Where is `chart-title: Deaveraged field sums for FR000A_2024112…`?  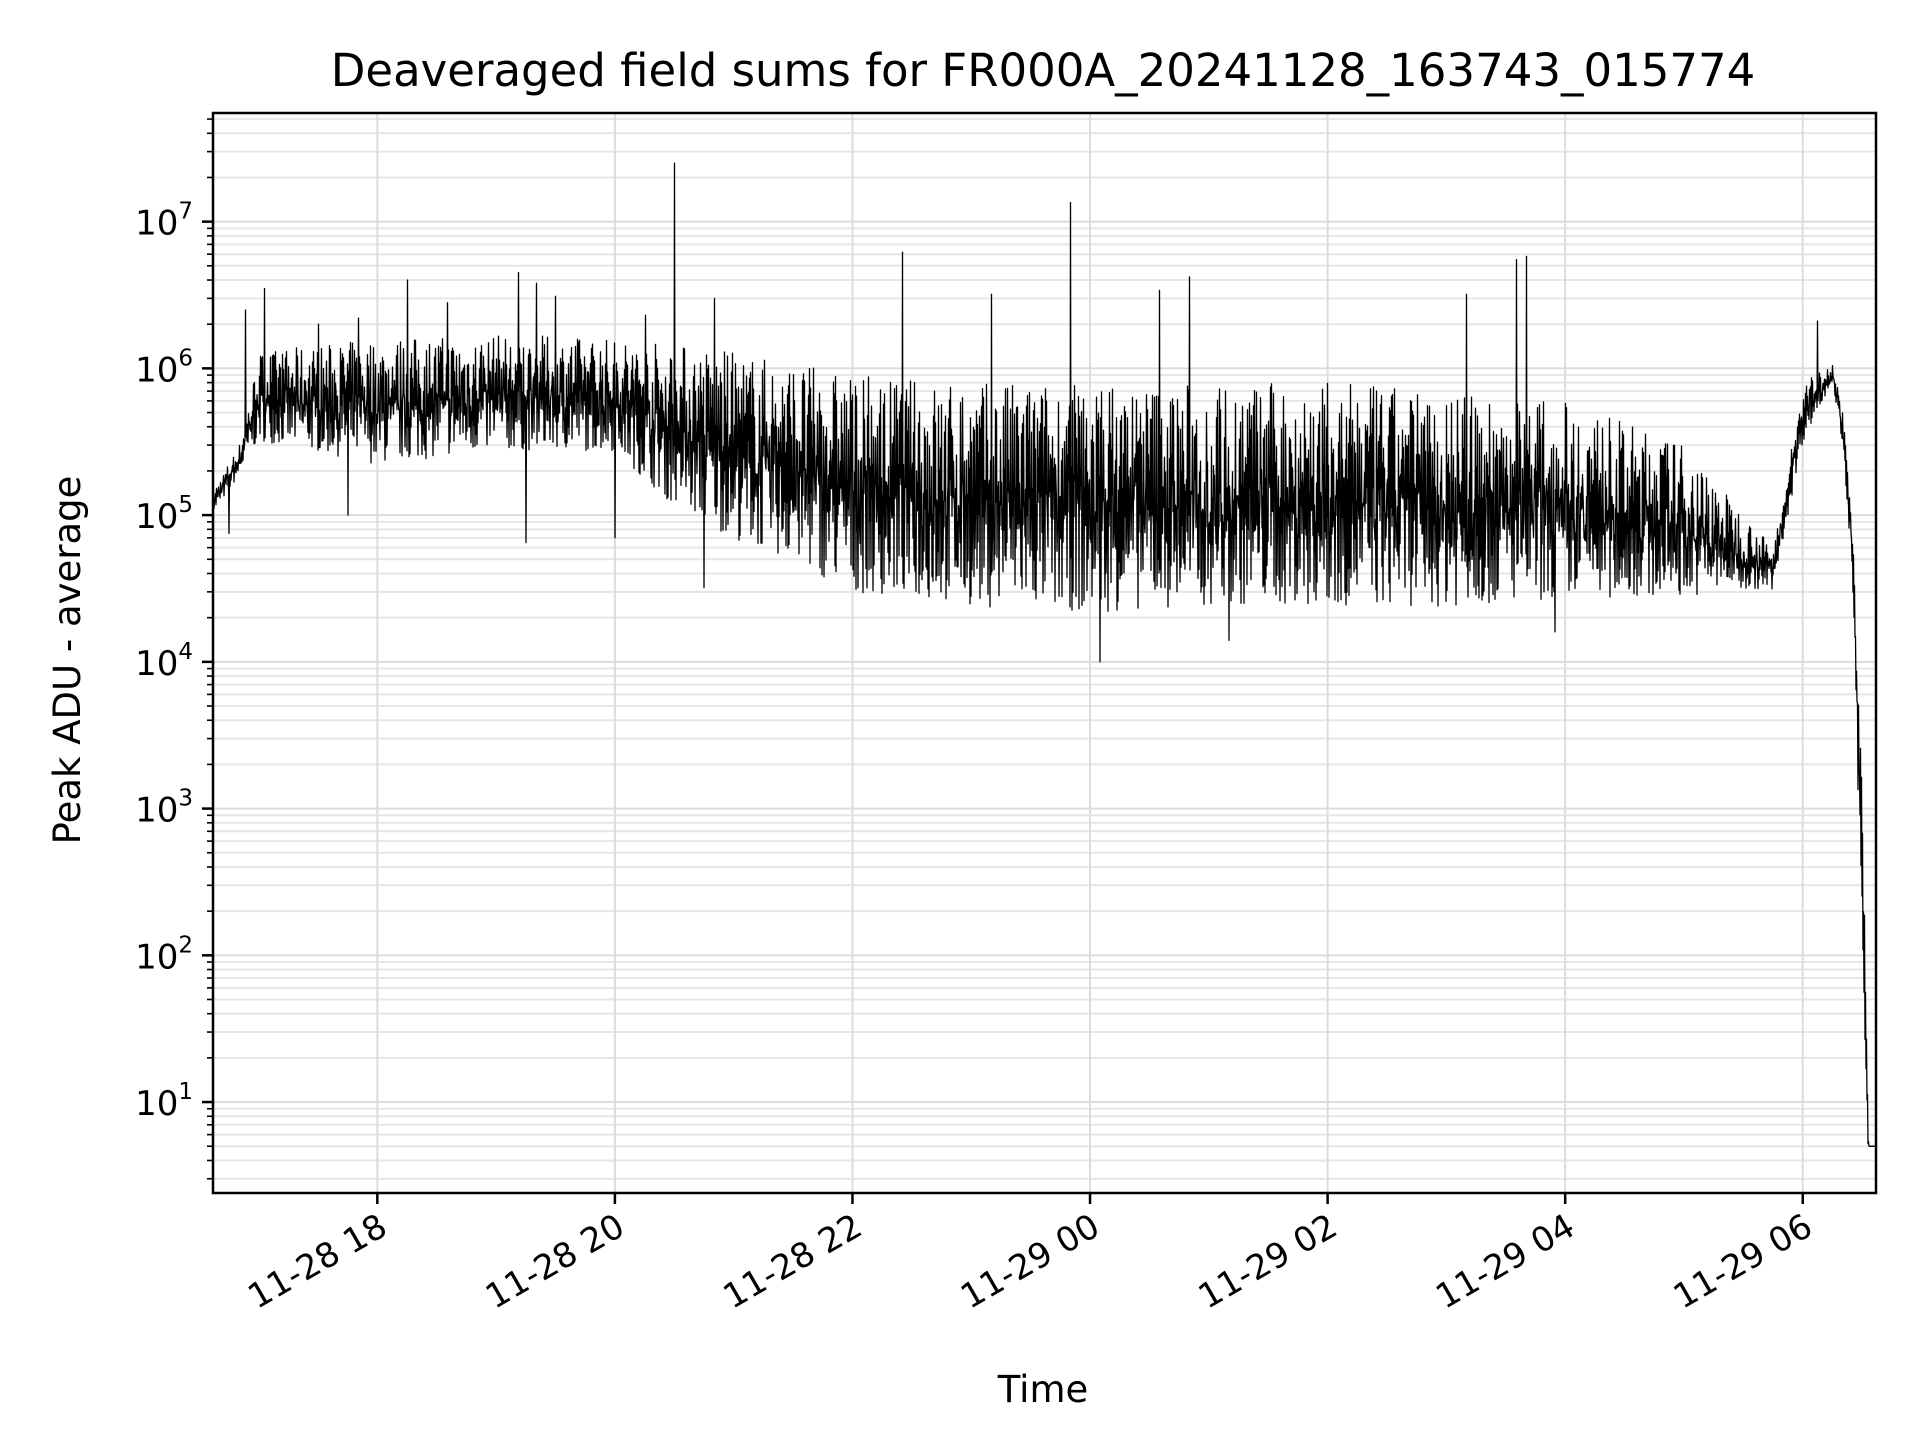
chart-title: Deaveraged field sums for FR000A_2024112… is located at coordinates (1043, 70).